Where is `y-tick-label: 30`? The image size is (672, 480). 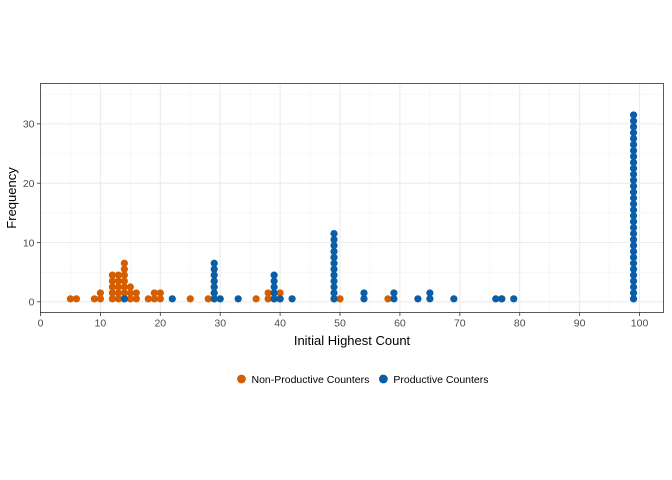
y-tick-label: 30 is located at coordinates (29, 125).